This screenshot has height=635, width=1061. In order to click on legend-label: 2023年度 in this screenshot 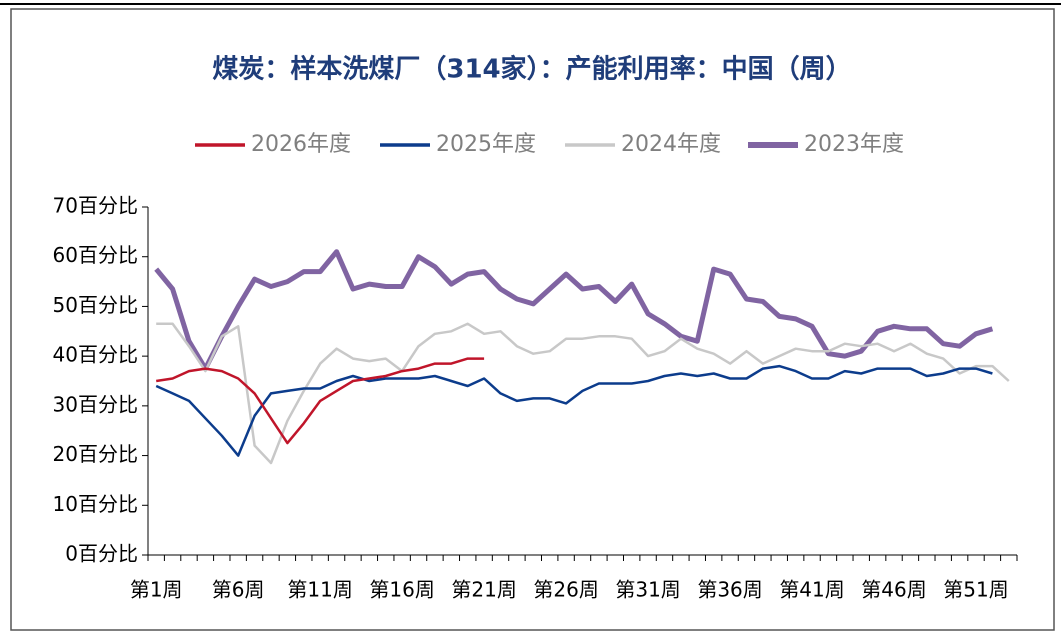, I will do `click(854, 144)`.